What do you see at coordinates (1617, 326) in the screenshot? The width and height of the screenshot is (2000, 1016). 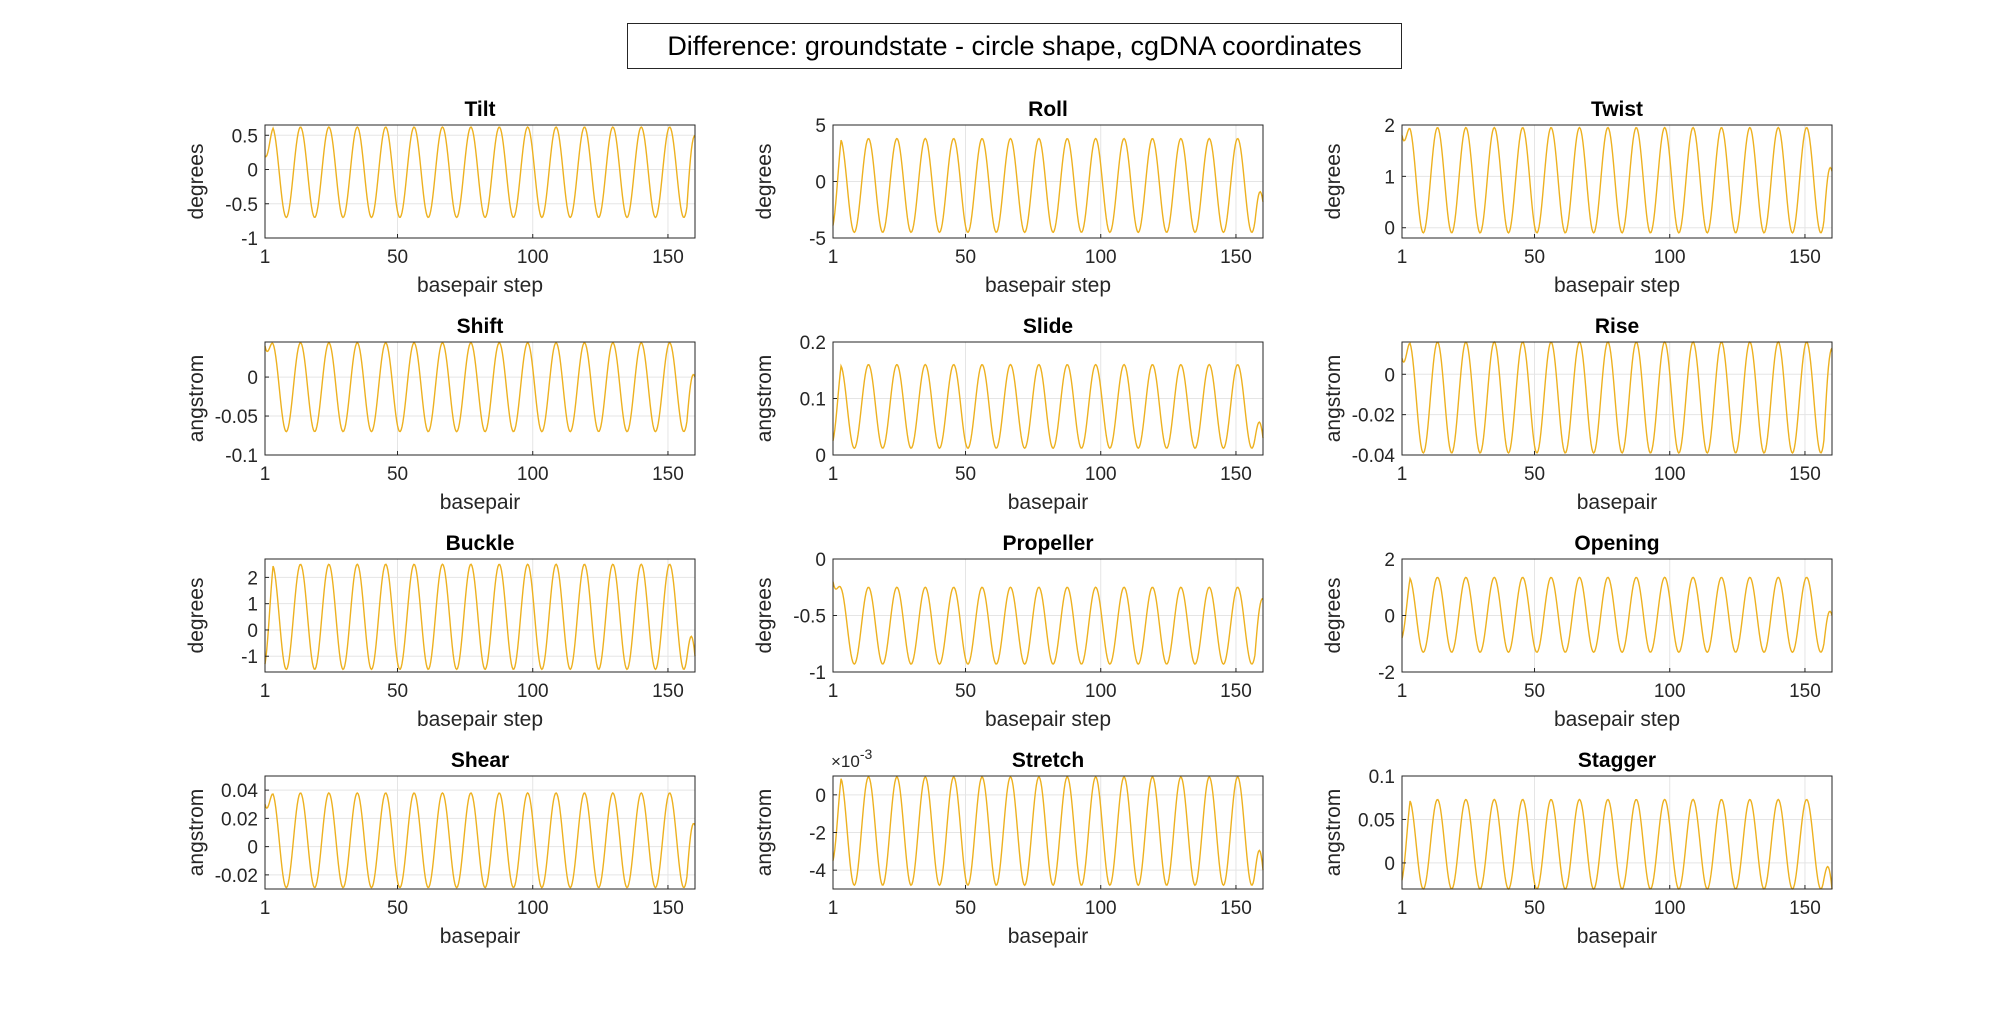 I see `subplot-title: Rise` at bounding box center [1617, 326].